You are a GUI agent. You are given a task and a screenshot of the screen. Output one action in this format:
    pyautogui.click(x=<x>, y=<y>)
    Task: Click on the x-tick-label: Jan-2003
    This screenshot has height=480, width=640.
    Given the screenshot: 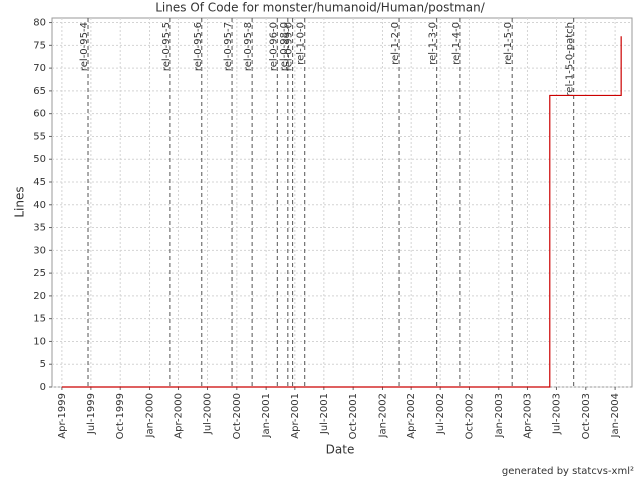 What is the action you would take?
    pyautogui.click(x=499, y=415)
    